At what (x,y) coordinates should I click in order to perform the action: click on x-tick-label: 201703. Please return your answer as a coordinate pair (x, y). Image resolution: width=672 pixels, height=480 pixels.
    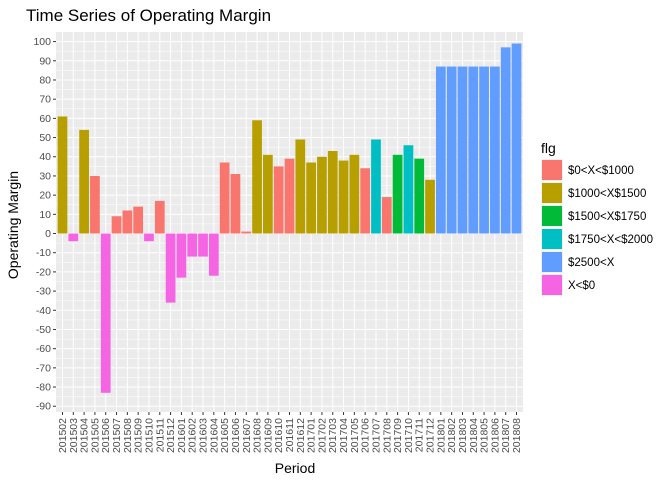
    Looking at the image, I should click on (333, 435).